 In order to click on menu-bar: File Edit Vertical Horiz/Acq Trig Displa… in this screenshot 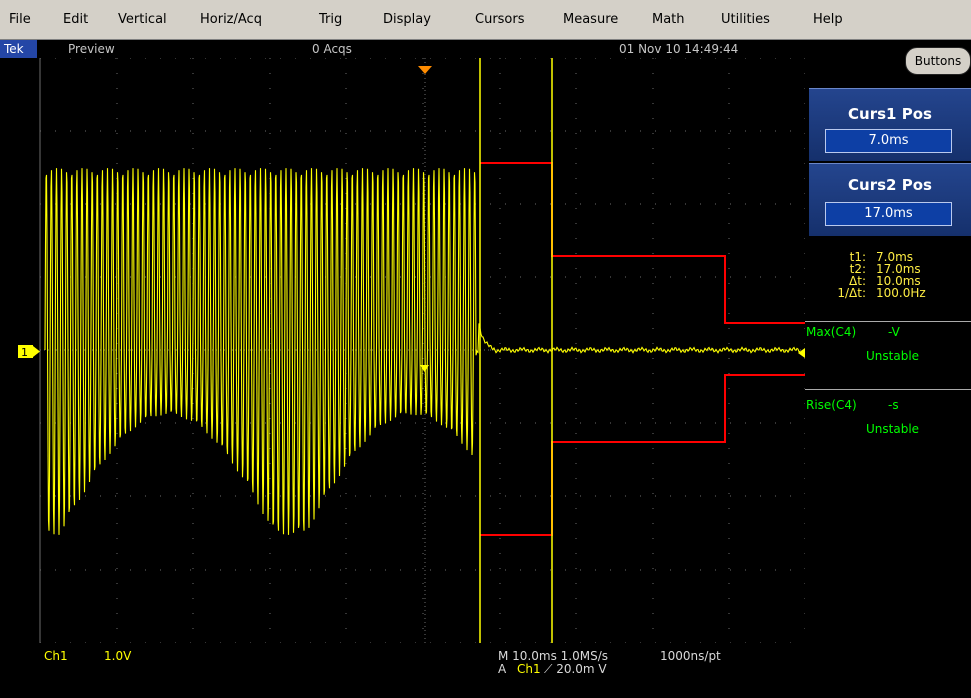, I will do `click(485, 20)`.